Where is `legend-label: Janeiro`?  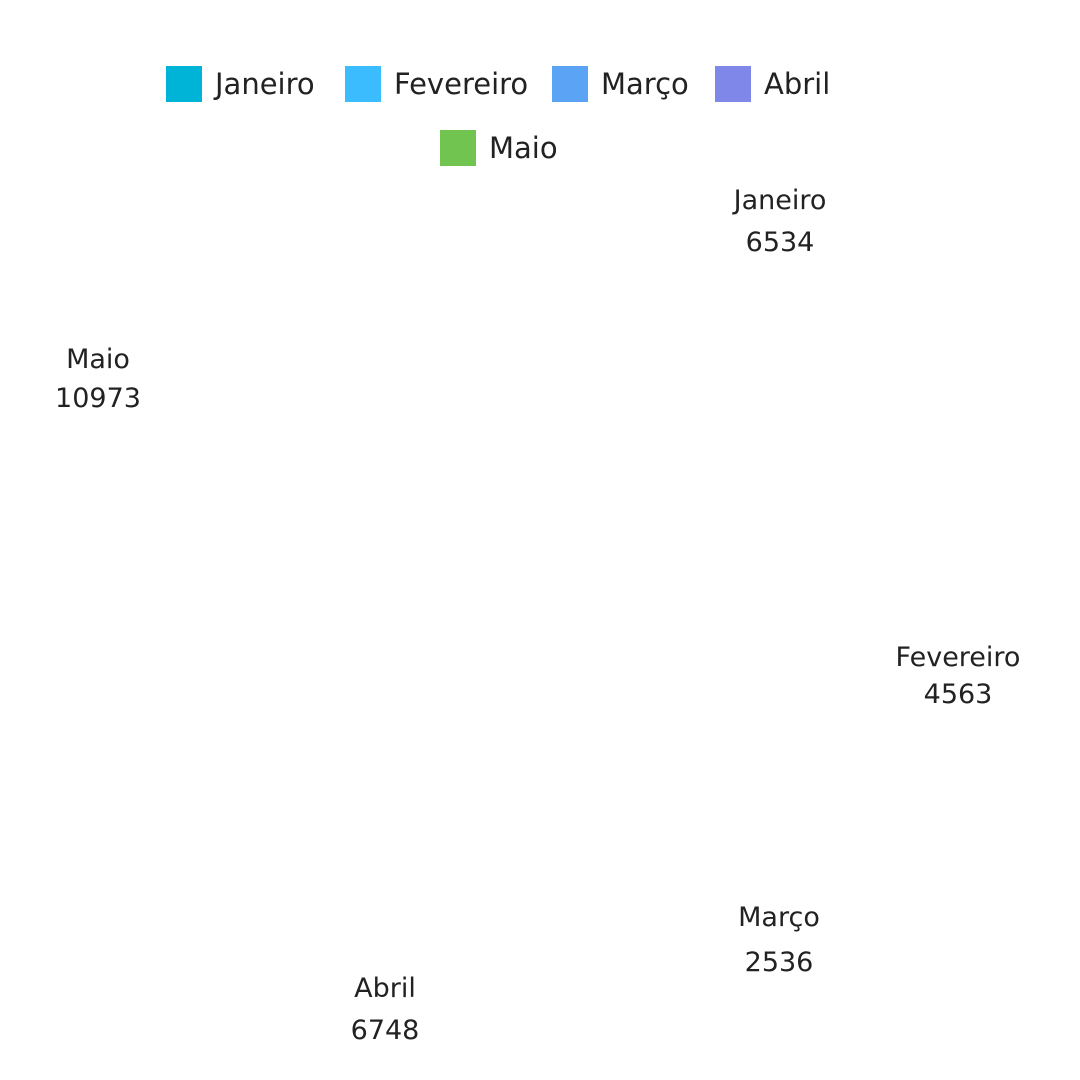
legend-label: Janeiro is located at coordinates (264, 84).